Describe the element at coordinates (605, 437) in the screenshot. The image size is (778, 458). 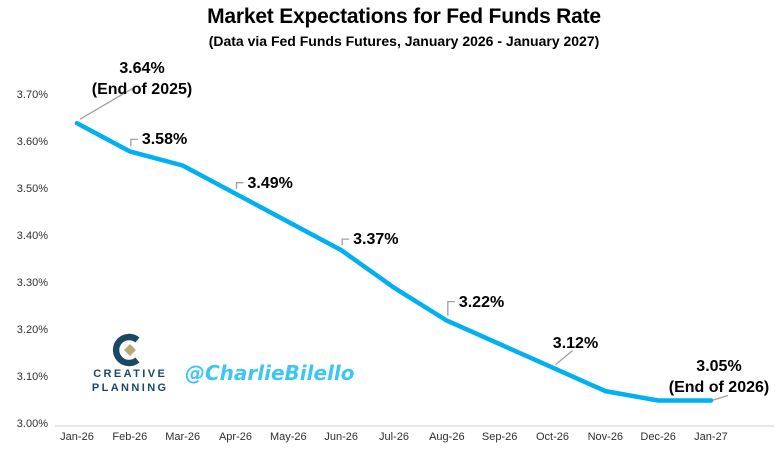
I see `x-axis-label: Nov-26` at that location.